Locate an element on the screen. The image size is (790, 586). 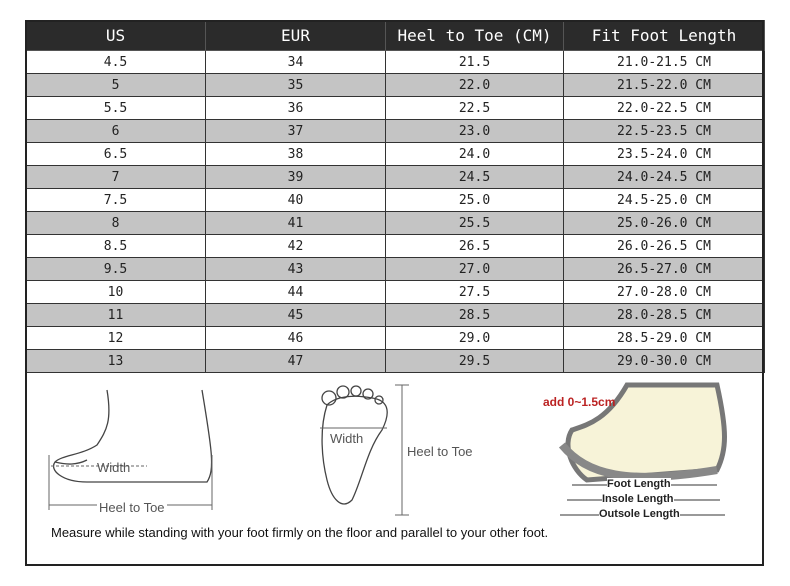
cell-heel-to-toe: 23.0 is located at coordinates (474, 131).